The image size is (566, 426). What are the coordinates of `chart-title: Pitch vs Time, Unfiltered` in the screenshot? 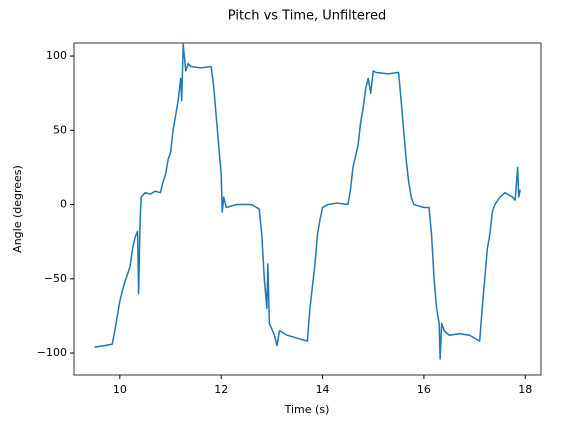 It's located at (307, 16).